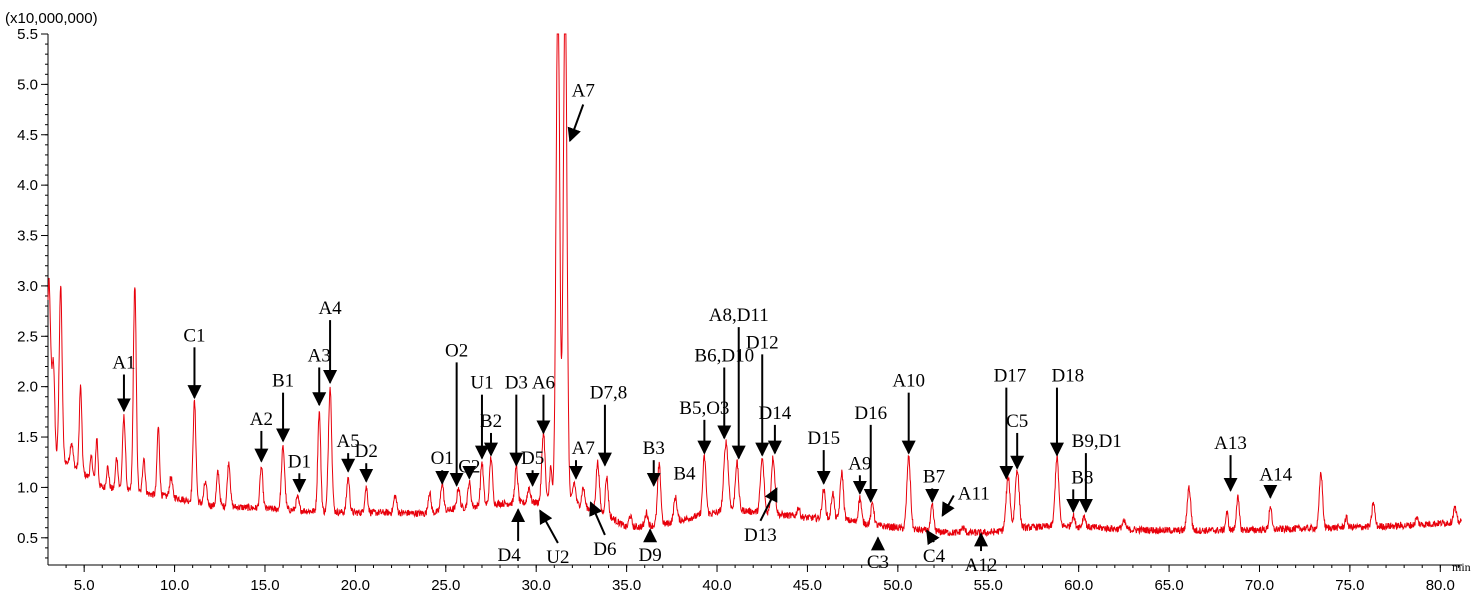 Image resolution: width=1473 pixels, height=614 pixels. What do you see at coordinates (516, 383) in the screenshot?
I see `peak-label: D3` at bounding box center [516, 383].